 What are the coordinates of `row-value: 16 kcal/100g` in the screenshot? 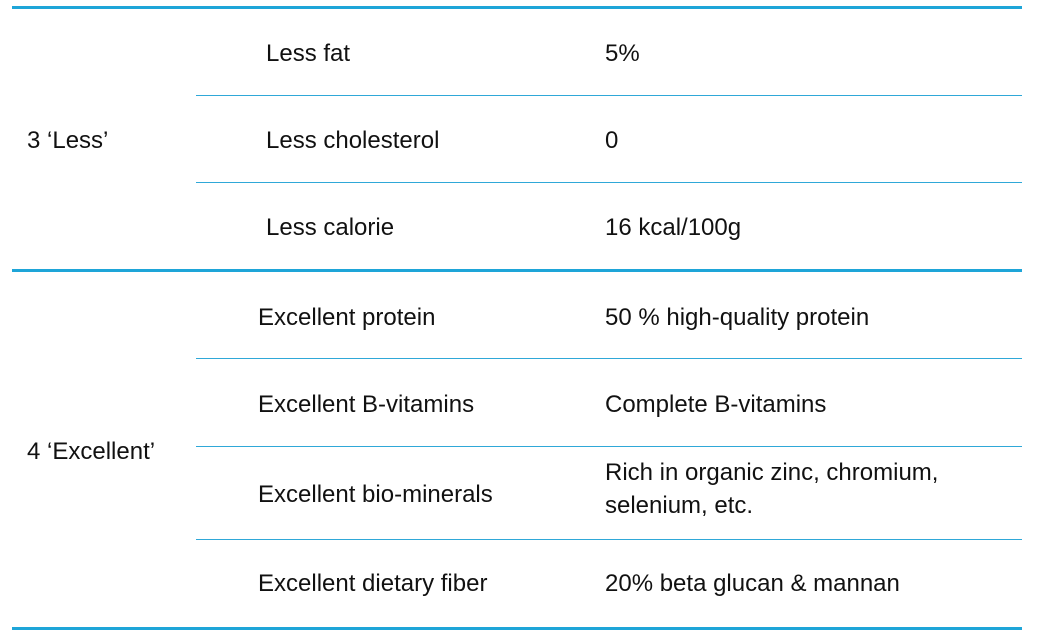 It's located at (673, 227).